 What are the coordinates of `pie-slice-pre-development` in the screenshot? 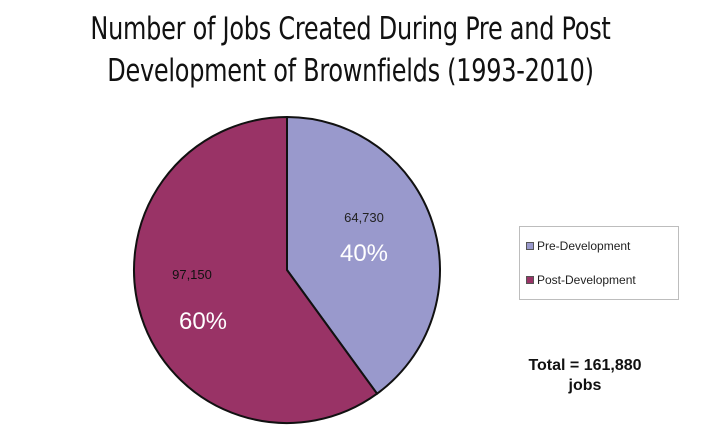 It's located at (363, 255).